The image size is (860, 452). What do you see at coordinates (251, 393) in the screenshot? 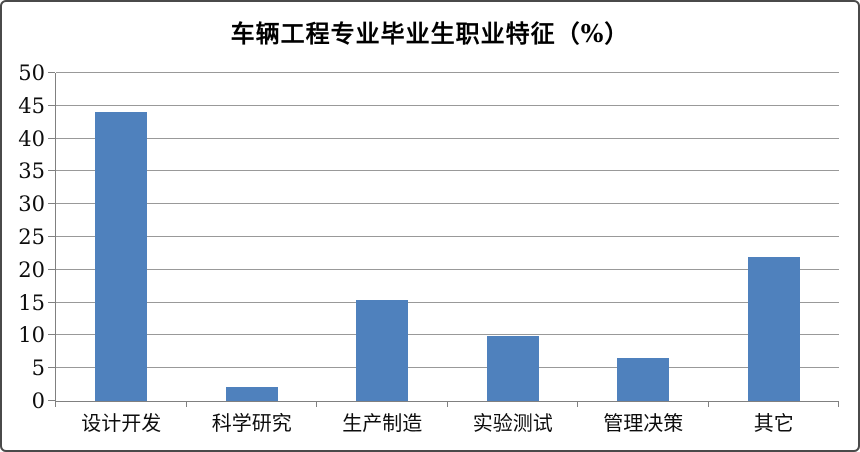
I see `bar-科学研究` at bounding box center [251, 393].